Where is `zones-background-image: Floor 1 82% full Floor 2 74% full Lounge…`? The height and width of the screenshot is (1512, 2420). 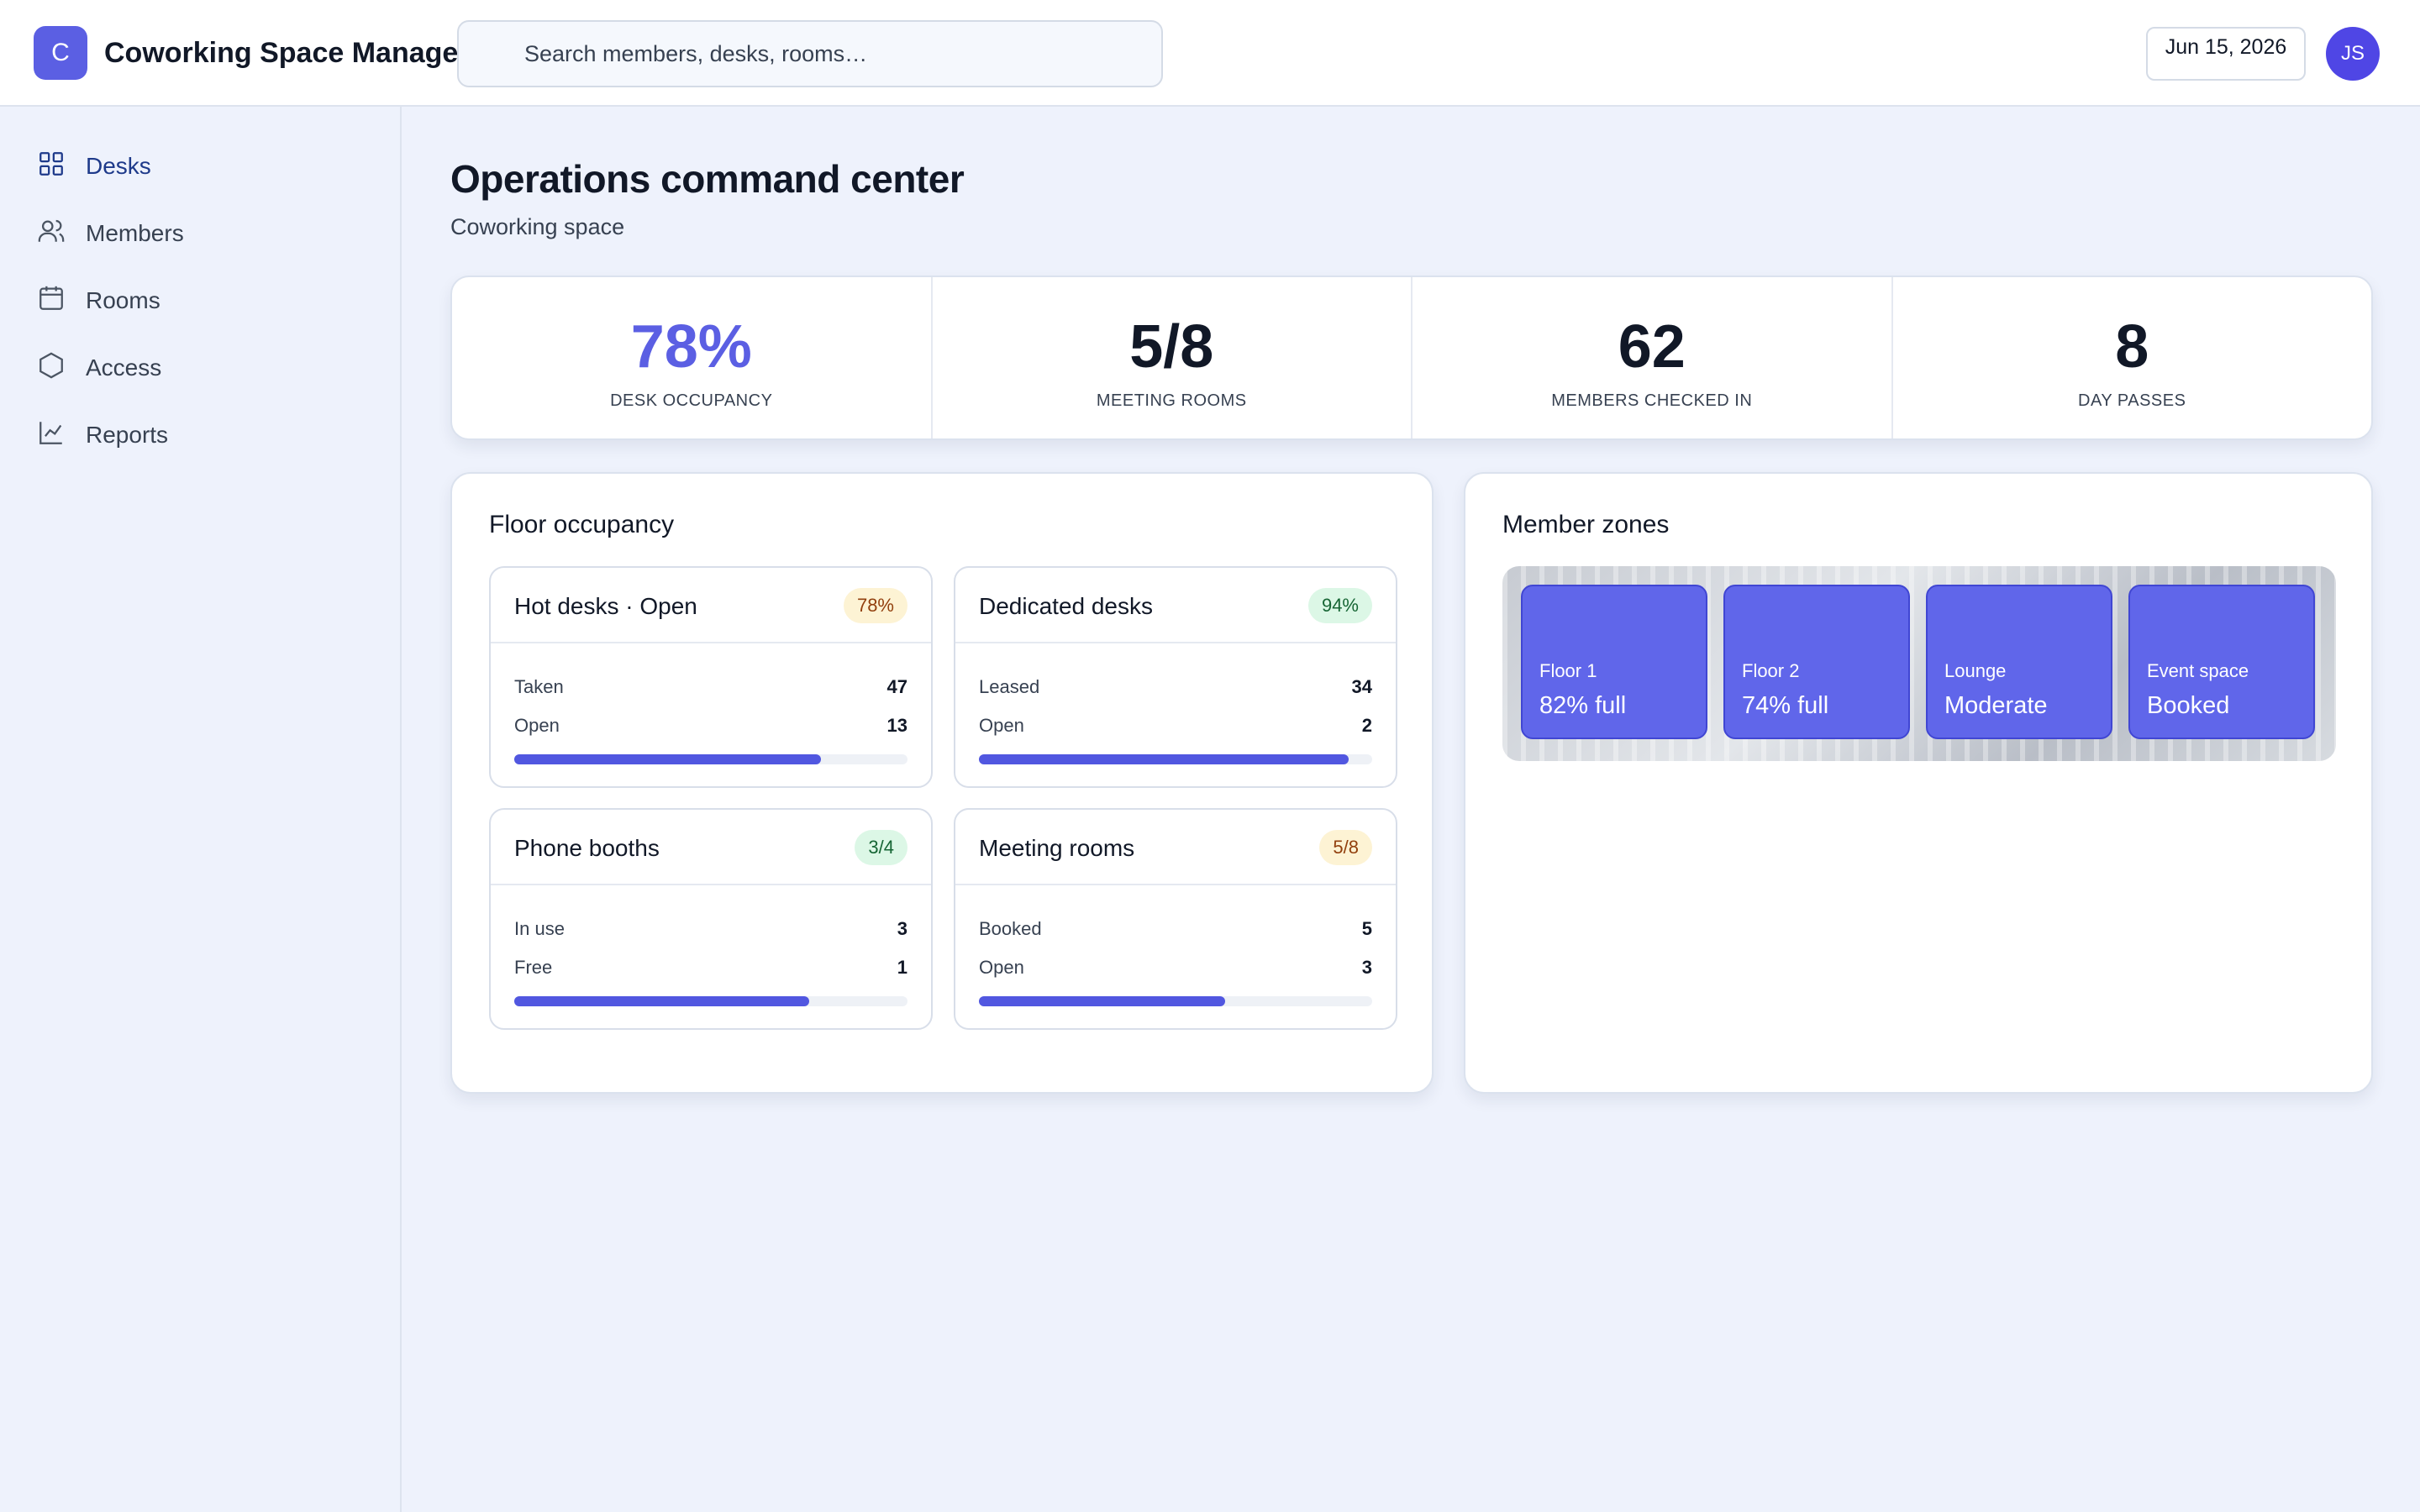
zones-background-image: Floor 1 82% full Floor 2 74% full Lounge… is located at coordinates (1919, 663).